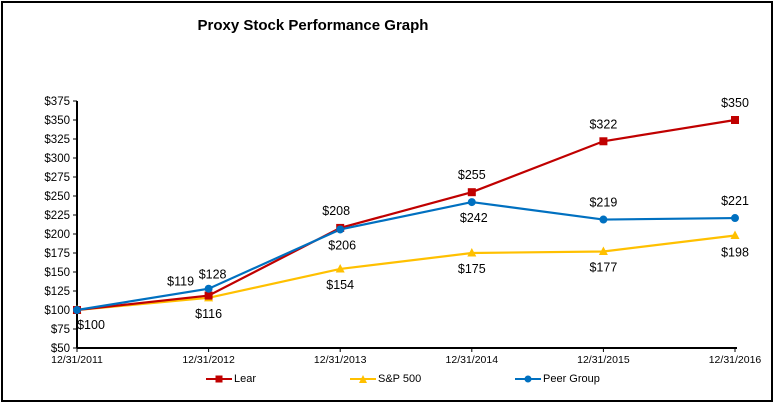  I want to click on chart-title: Proxy Stock Performance Graph, so click(313, 25).